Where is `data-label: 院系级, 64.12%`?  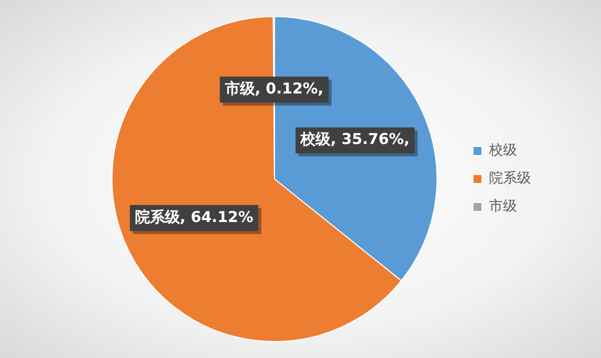
data-label: 院系级, 64.12% is located at coordinates (194, 217).